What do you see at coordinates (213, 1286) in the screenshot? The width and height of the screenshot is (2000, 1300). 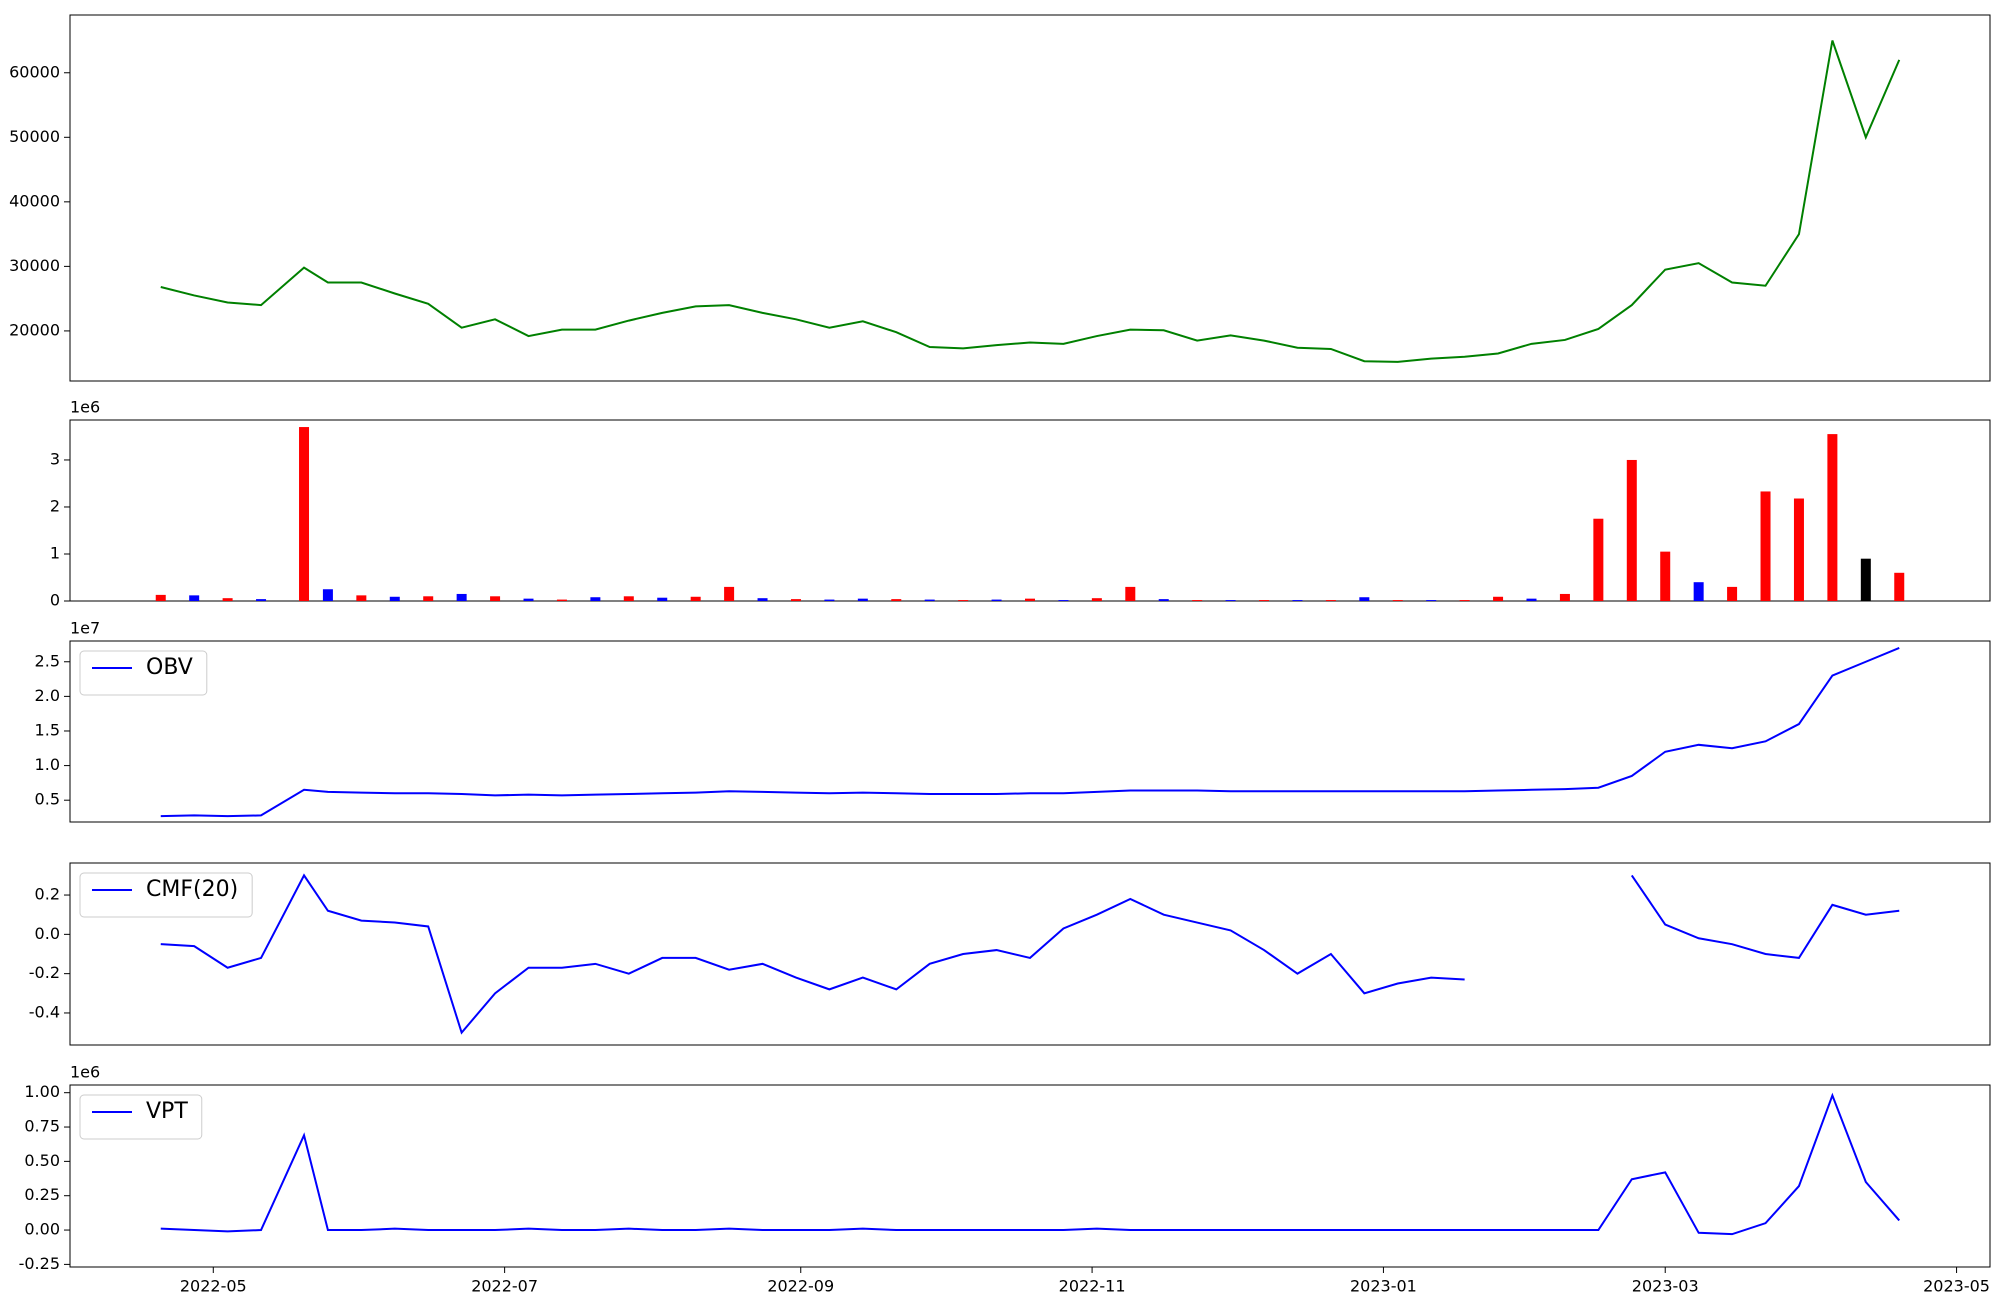 I see `x-tick-label: 2022-05` at bounding box center [213, 1286].